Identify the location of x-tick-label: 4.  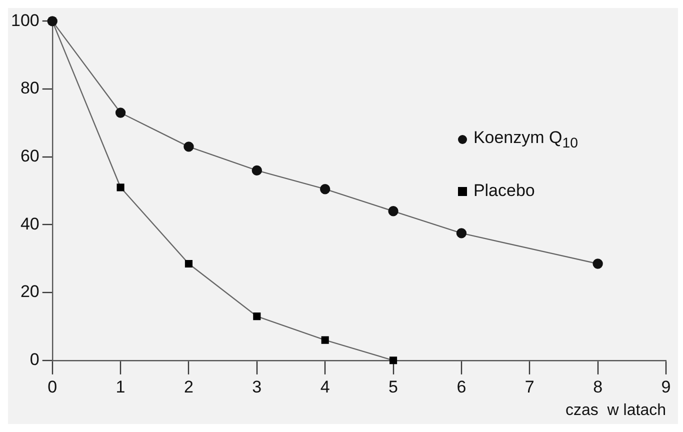
(325, 386).